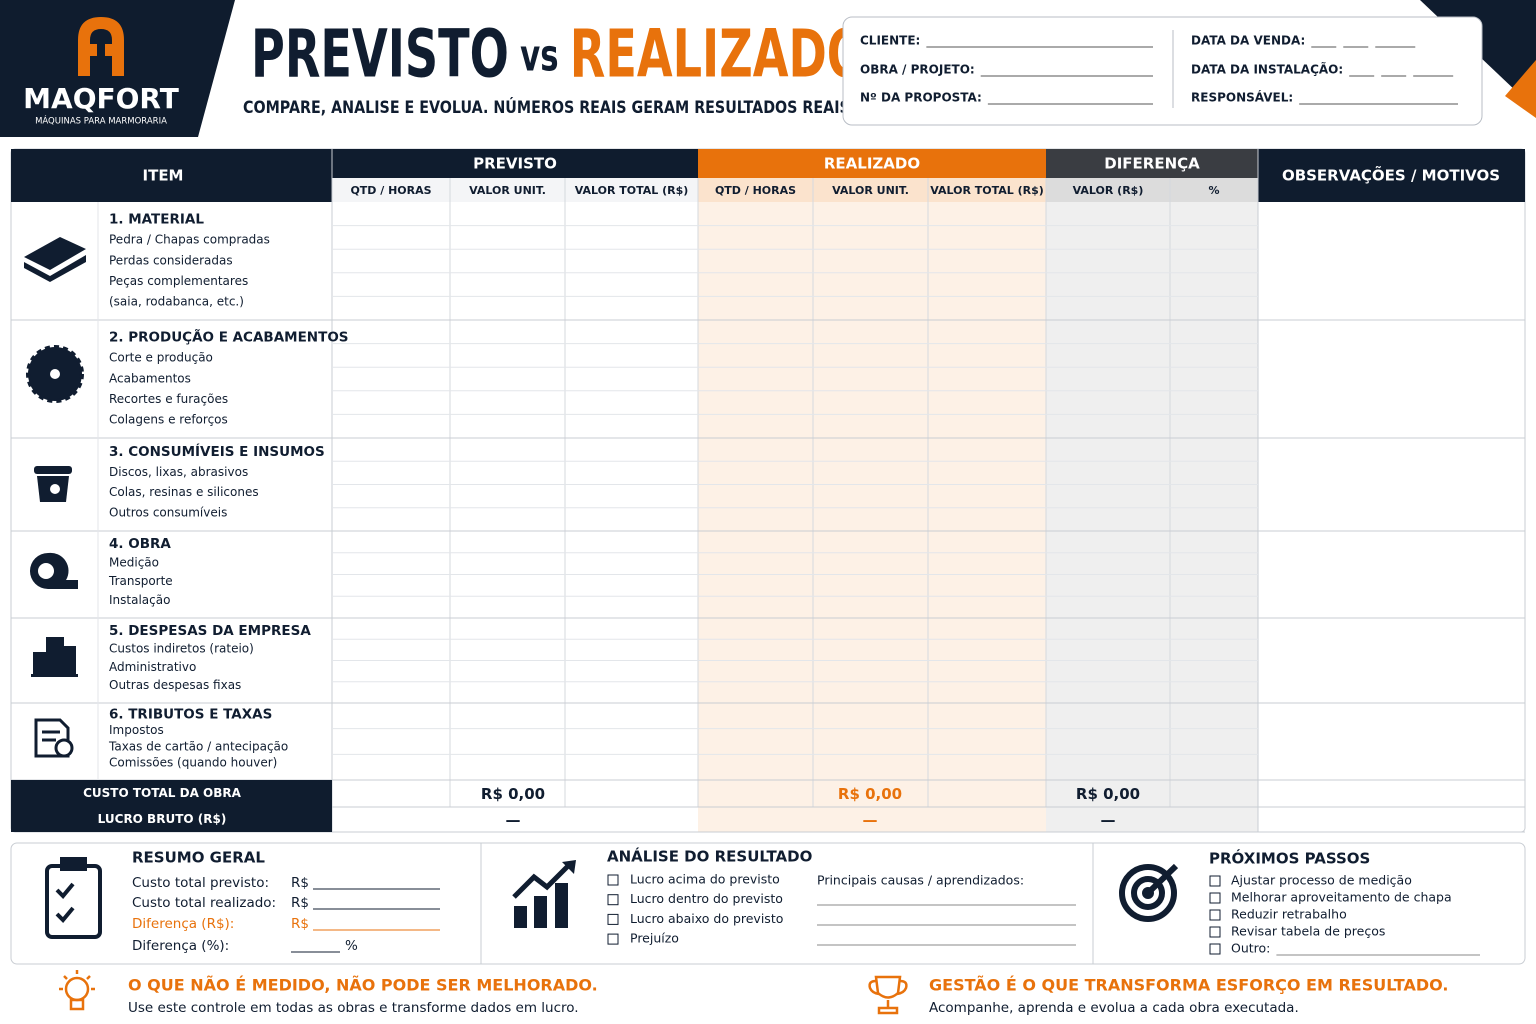 The height and width of the screenshot is (1024, 1536). What do you see at coordinates (654, 938) in the screenshot?
I see `analysis-option: Prejuízo` at bounding box center [654, 938].